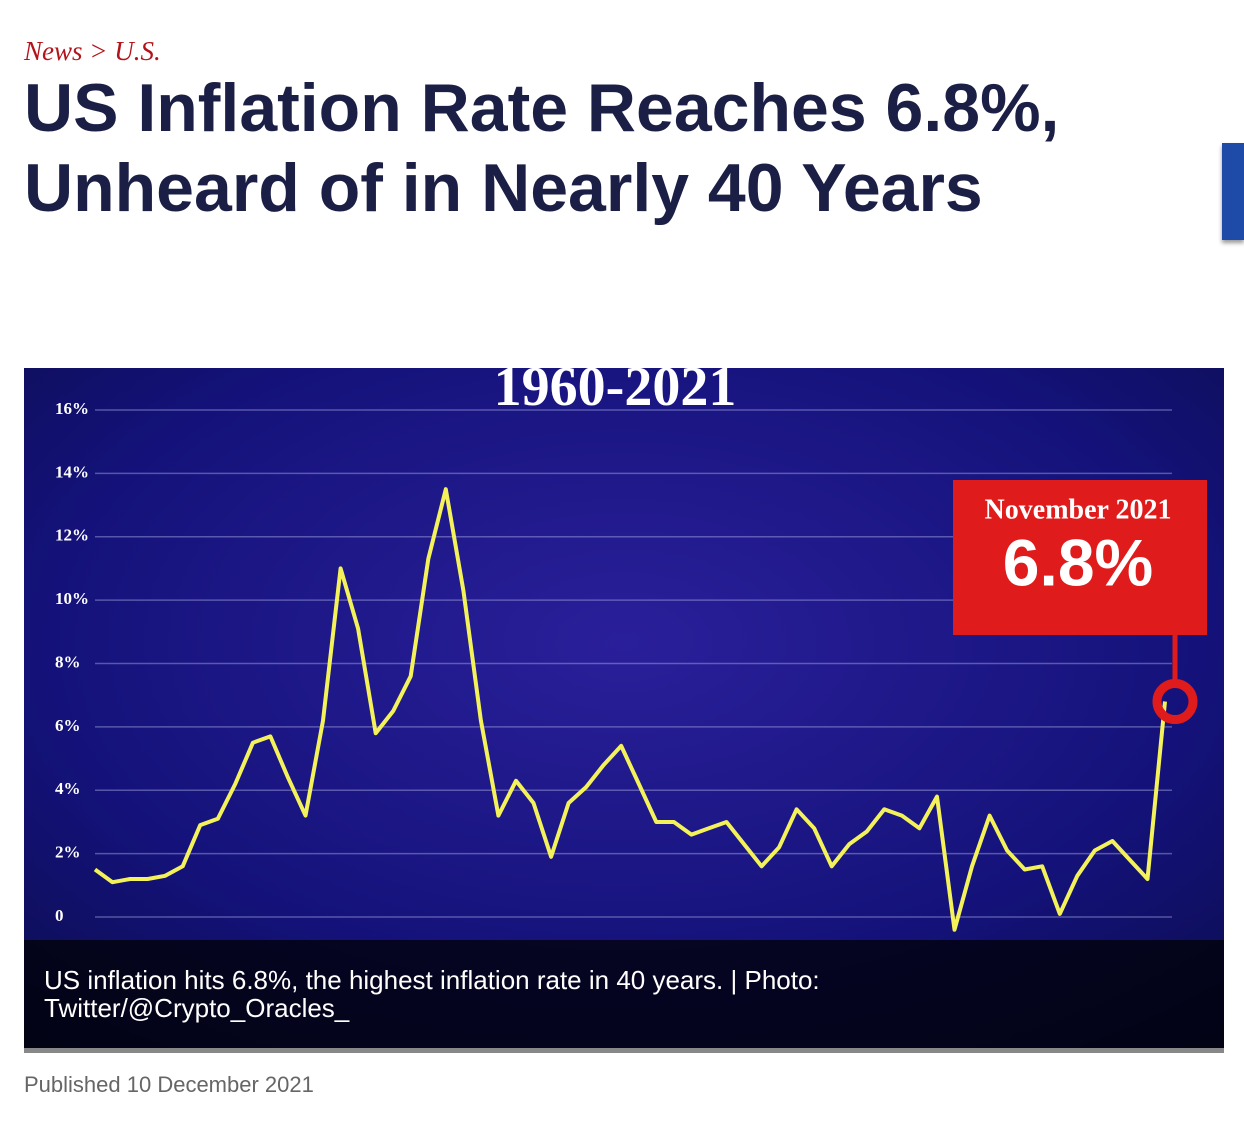 This screenshot has width=1244, height=1128. I want to click on y-tick-label: 4%, so click(68, 788).